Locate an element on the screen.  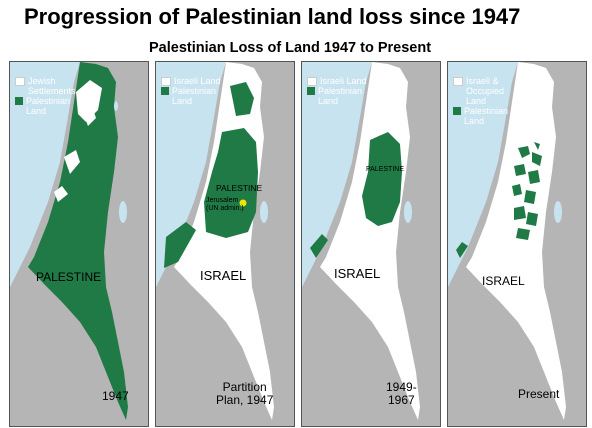
year-label: Partition Plan, 1947 is located at coordinates (245, 393).